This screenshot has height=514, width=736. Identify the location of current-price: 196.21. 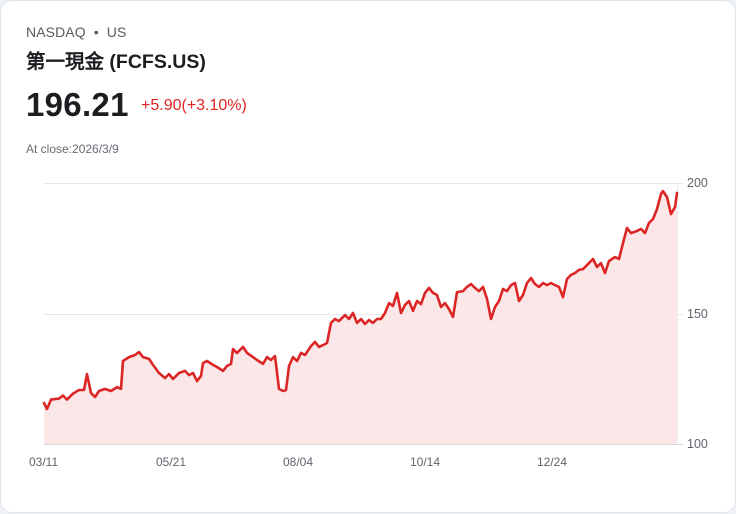
(77, 104).